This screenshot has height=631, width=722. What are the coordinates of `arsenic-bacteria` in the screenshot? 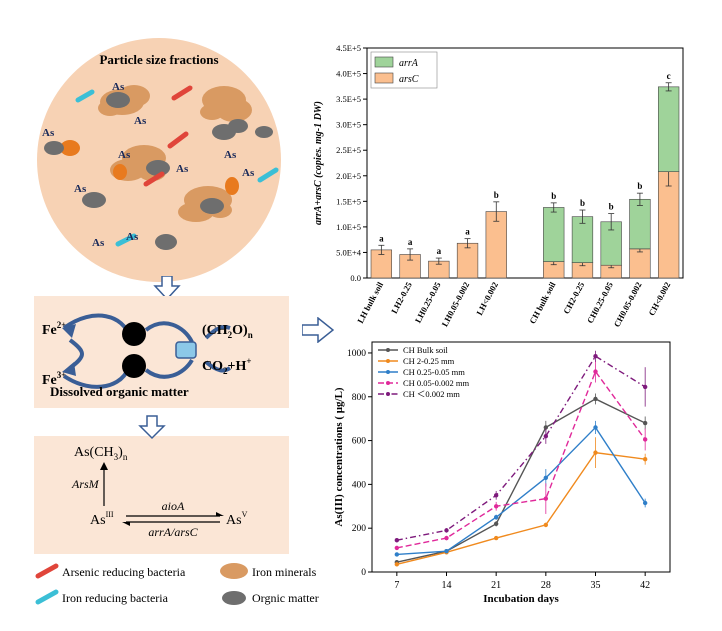 It's located at (168, 136).